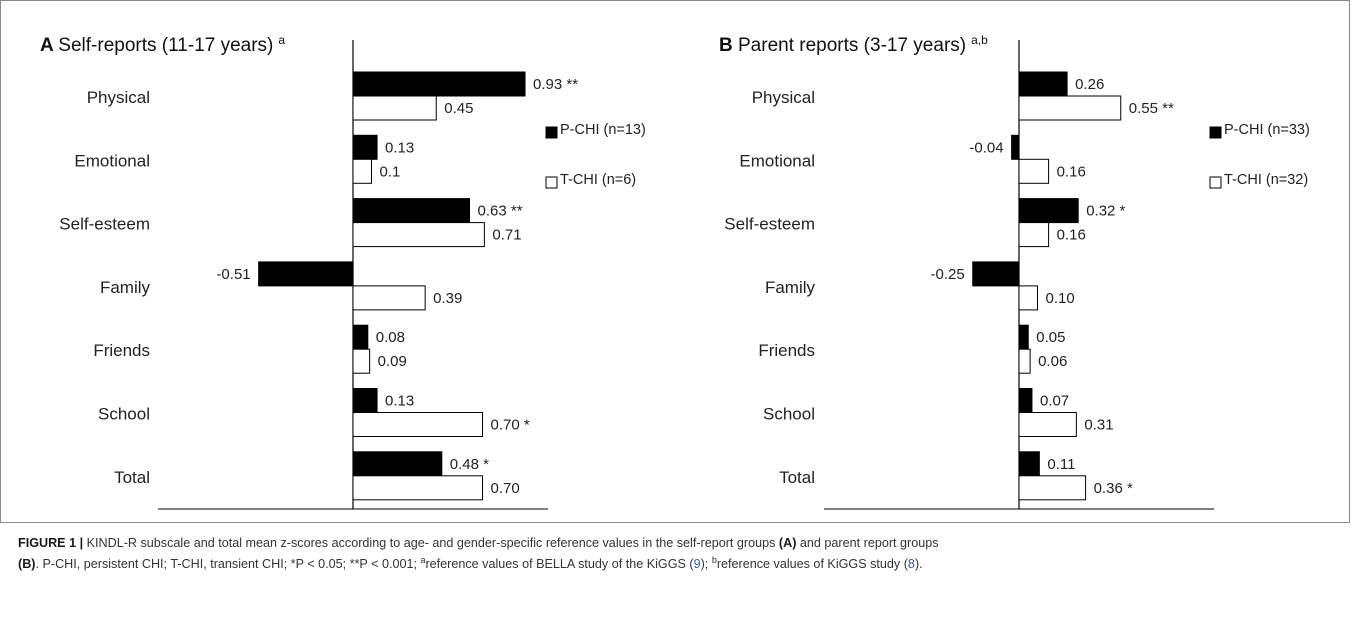  Describe the element at coordinates (714, 559) in the screenshot. I see `caption-sup-b: b` at that location.